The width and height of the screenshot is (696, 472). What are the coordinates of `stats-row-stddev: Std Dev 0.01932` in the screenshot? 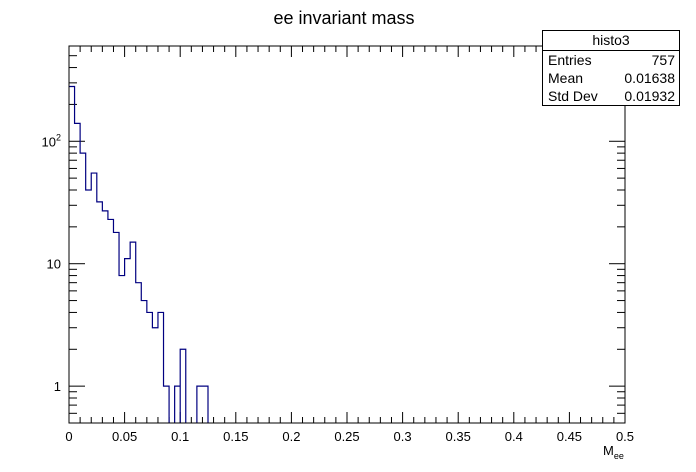 It's located at (611, 96).